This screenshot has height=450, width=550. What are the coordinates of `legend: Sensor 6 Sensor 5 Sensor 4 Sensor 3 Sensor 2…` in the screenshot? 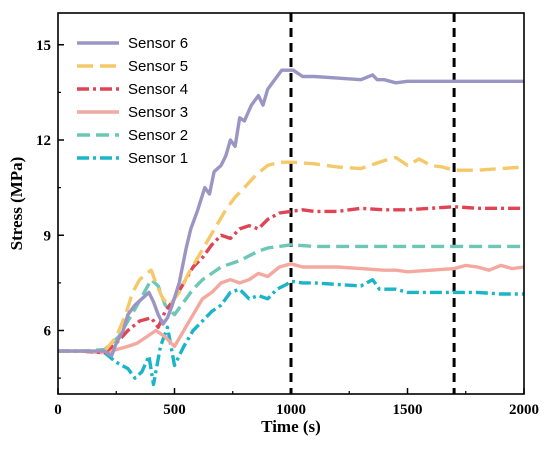 It's located at (132, 101).